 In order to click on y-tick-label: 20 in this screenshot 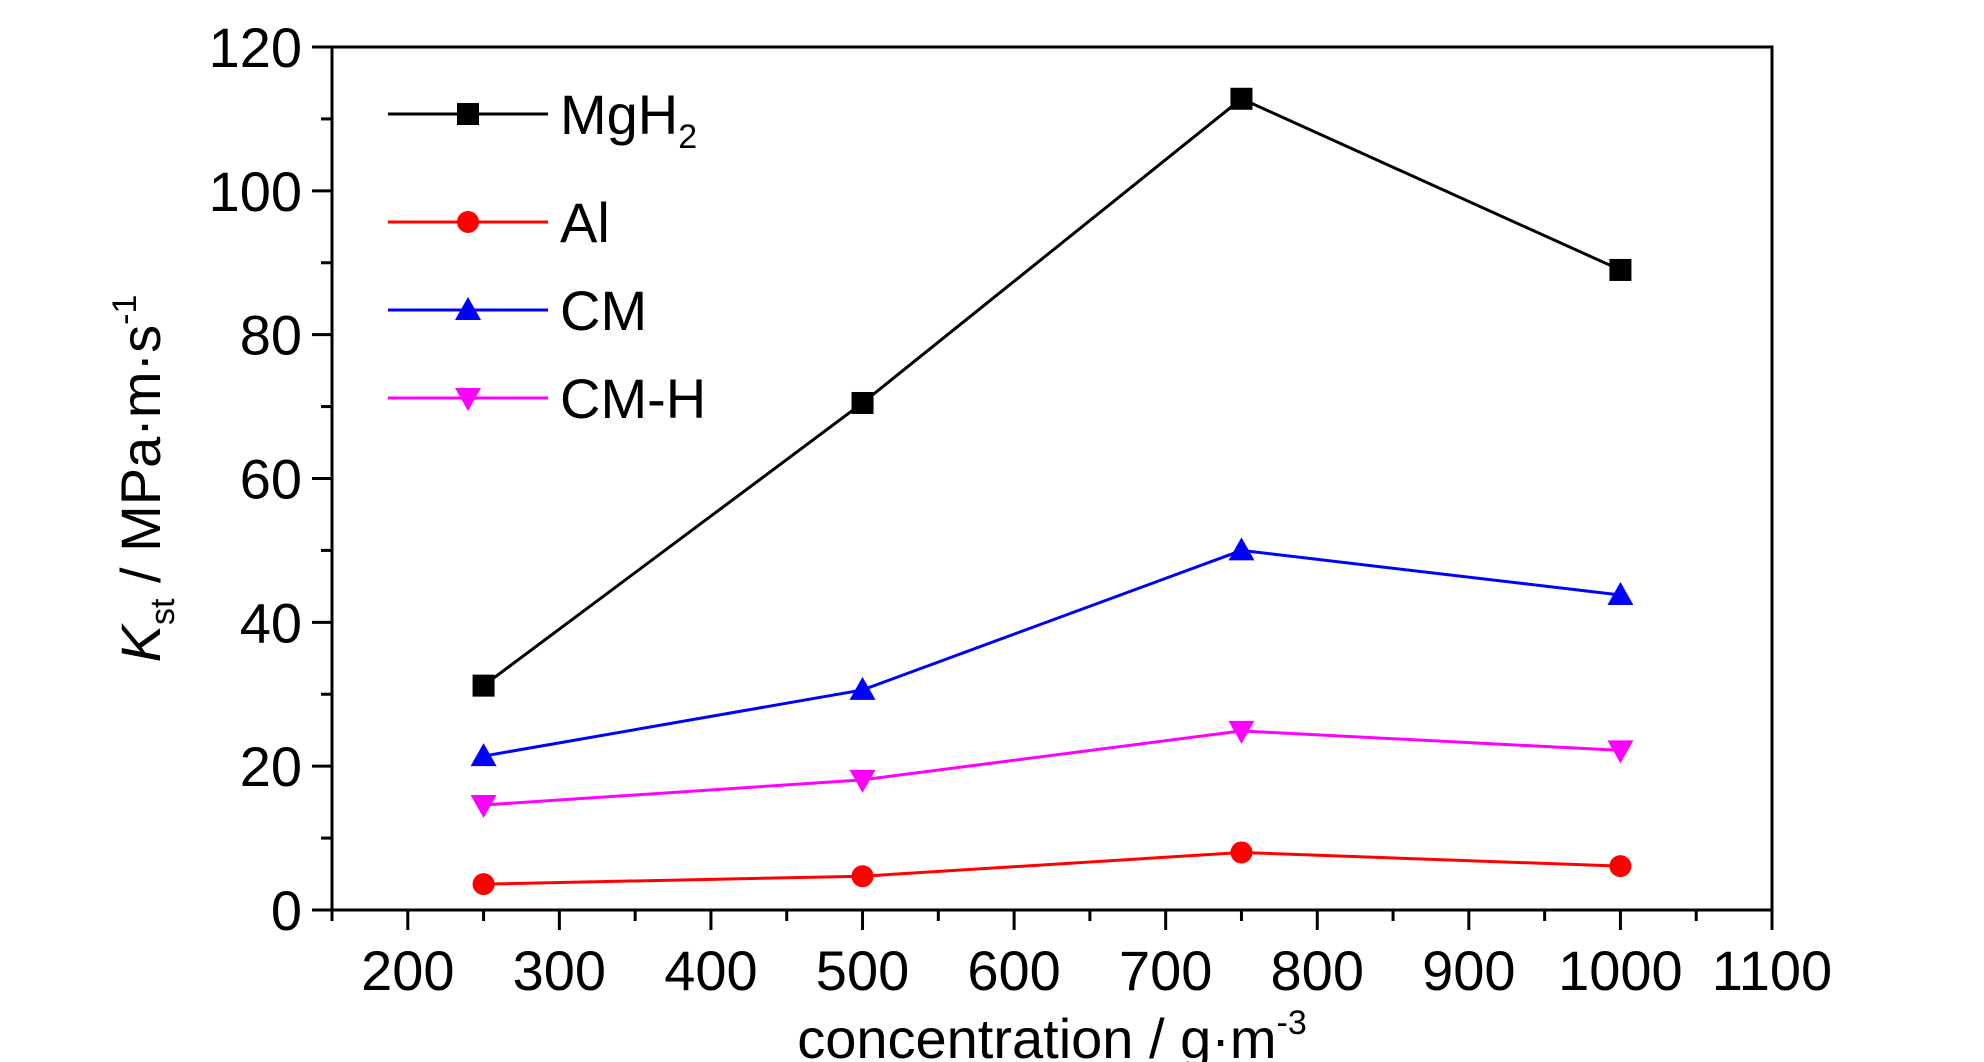, I will do `click(271, 766)`.